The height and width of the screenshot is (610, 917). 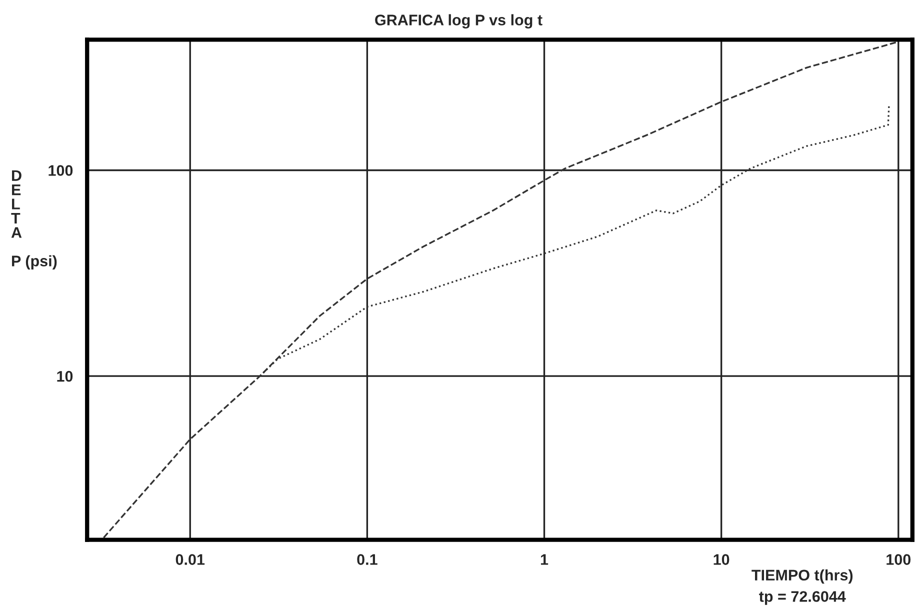 What do you see at coordinates (367, 559) in the screenshot?
I see `x-tick-label: 0.1` at bounding box center [367, 559].